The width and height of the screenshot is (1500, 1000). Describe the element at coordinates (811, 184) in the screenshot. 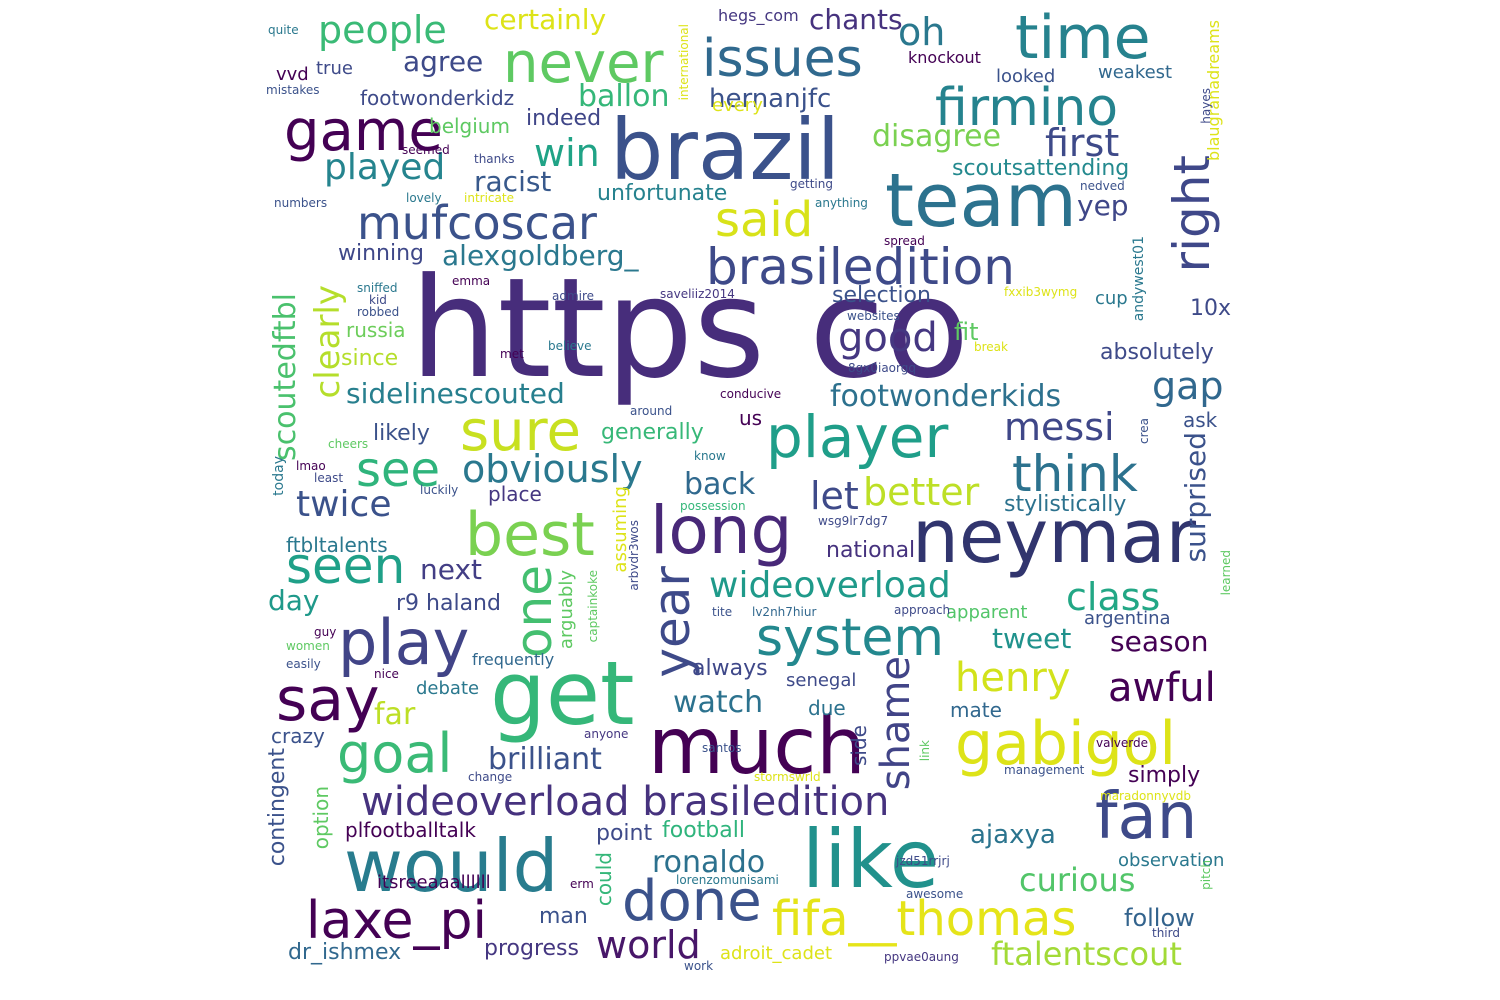

I see `word-getting: getting` at that location.